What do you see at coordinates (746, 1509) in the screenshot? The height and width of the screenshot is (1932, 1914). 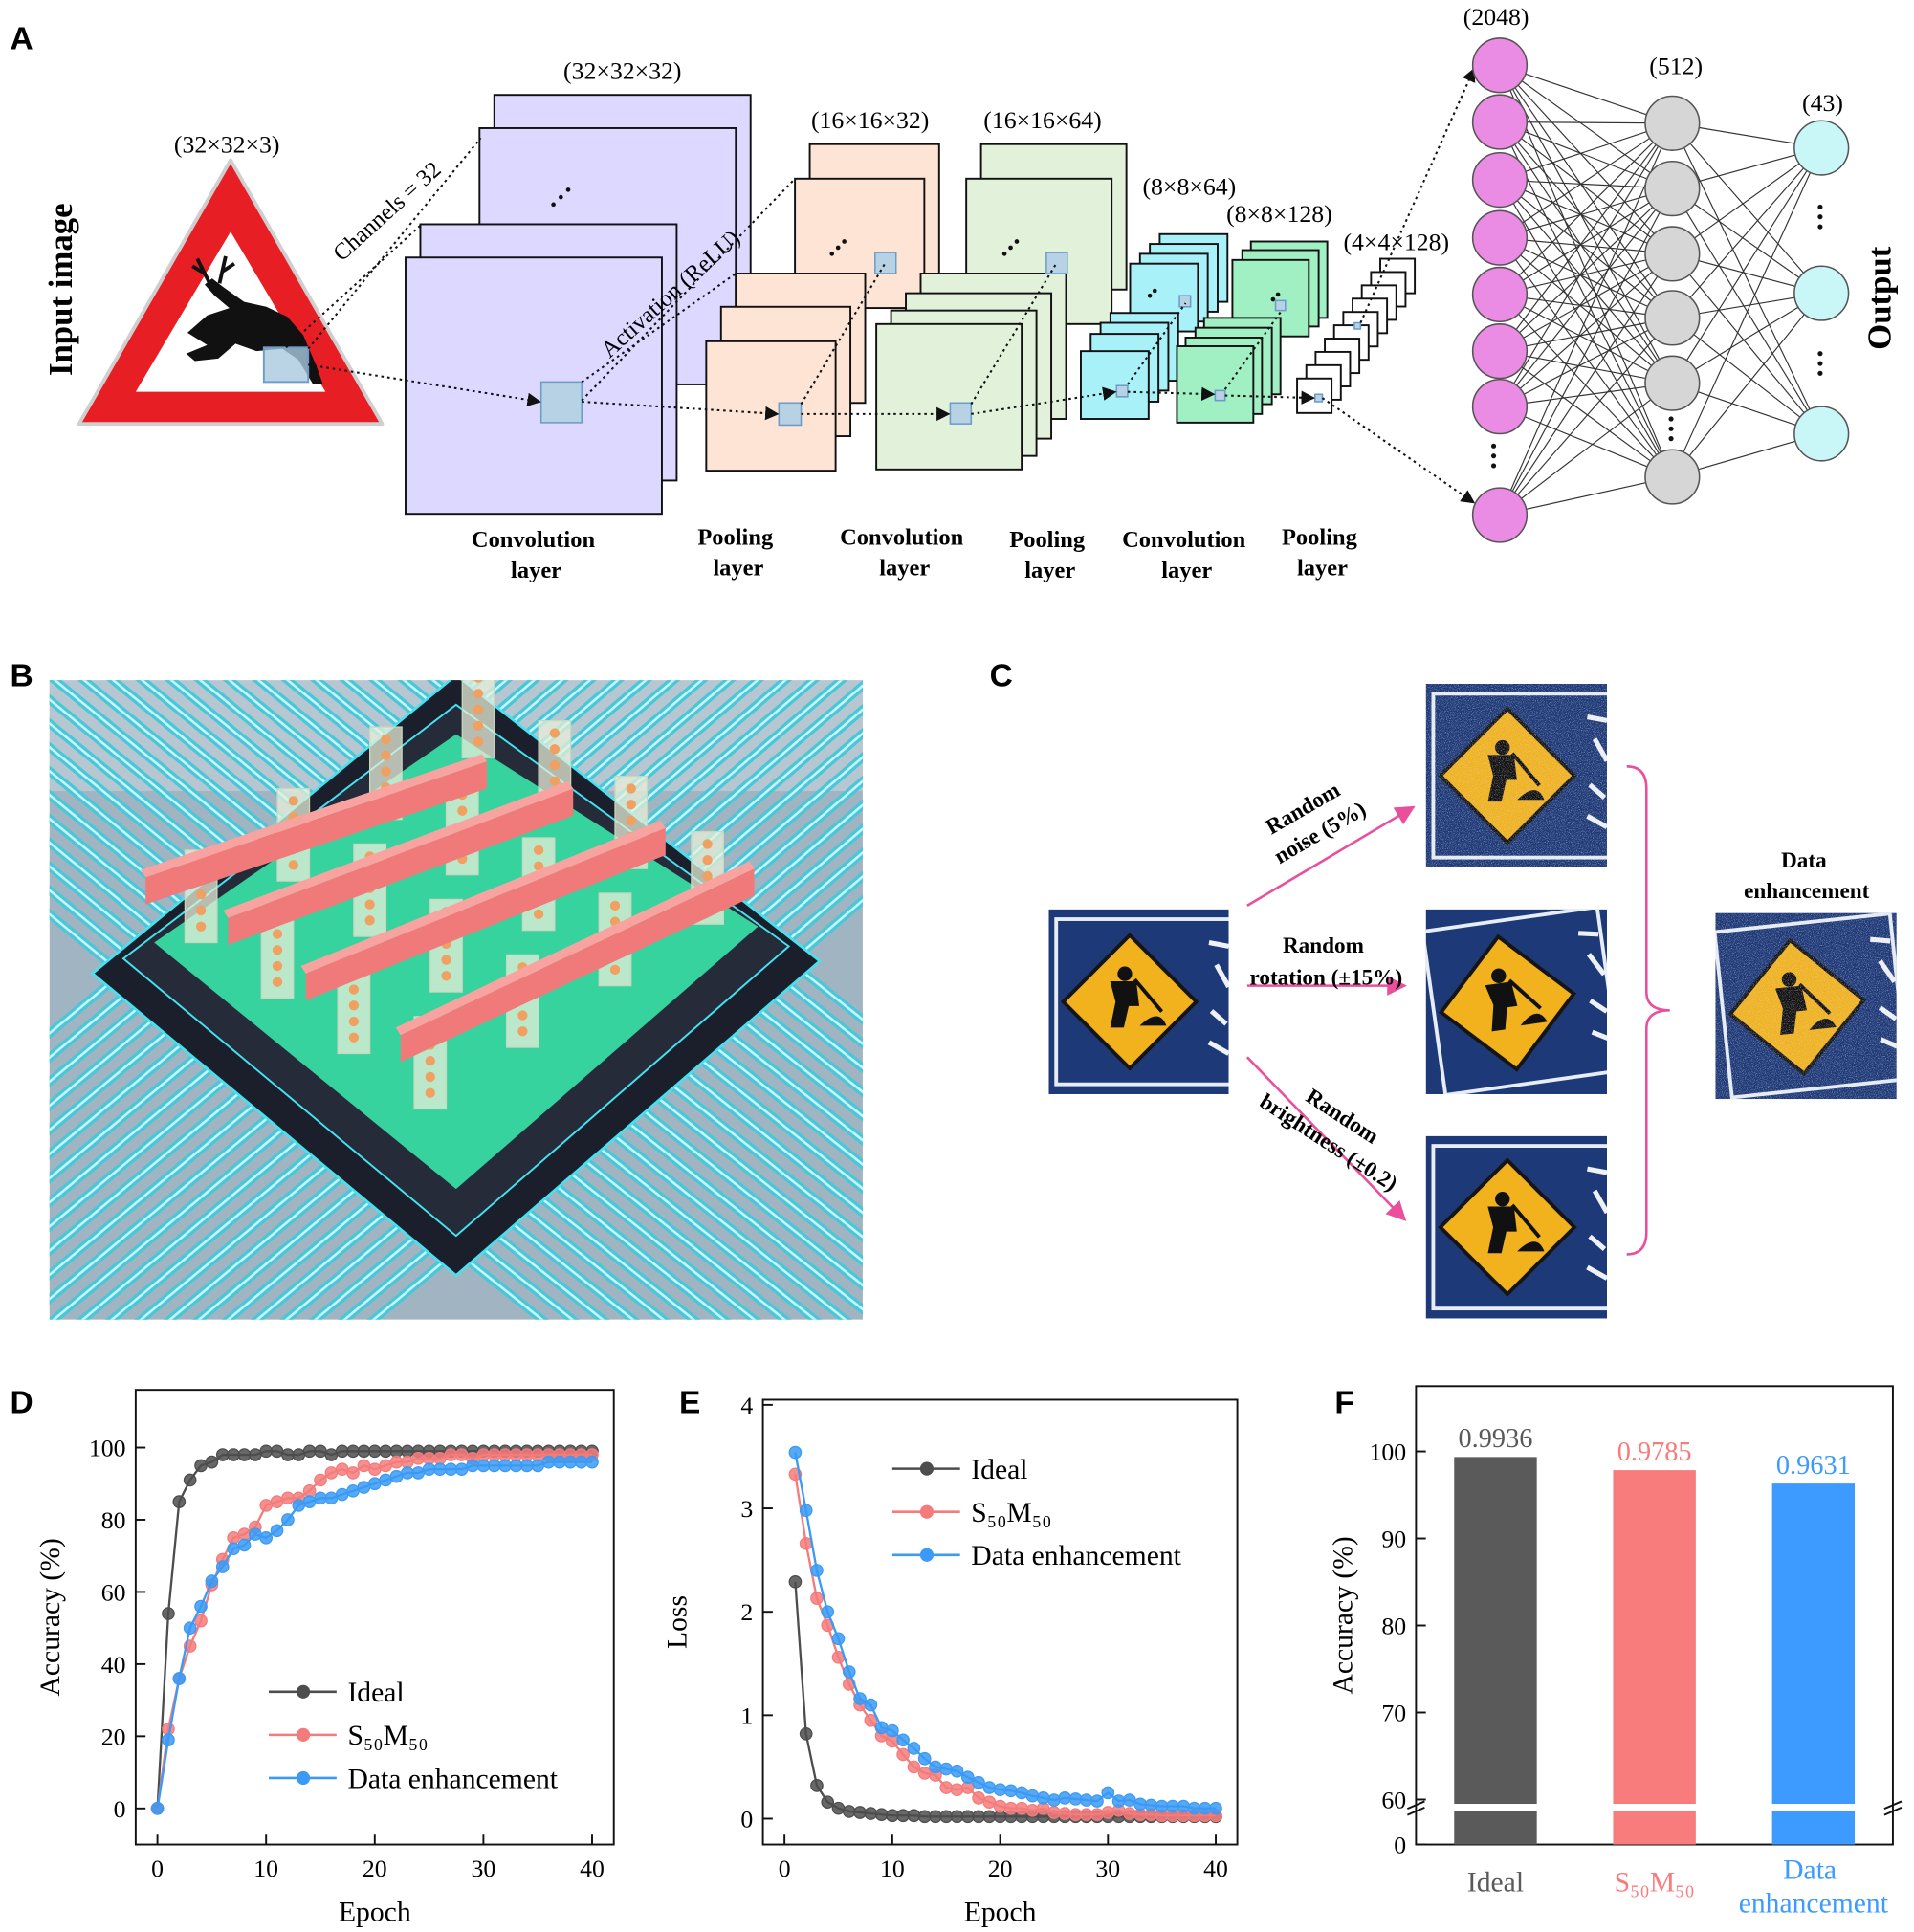 I see `y-tick-label: 3` at bounding box center [746, 1509].